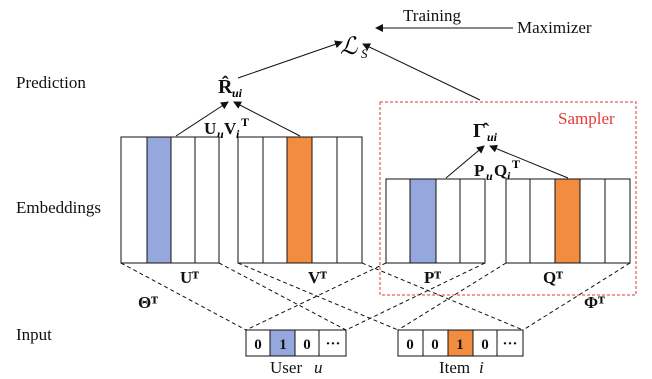 The height and width of the screenshot is (379, 652). What do you see at coordinates (317, 277) in the screenshot?
I see `v-transpose-label: Vᵀ` at bounding box center [317, 277].